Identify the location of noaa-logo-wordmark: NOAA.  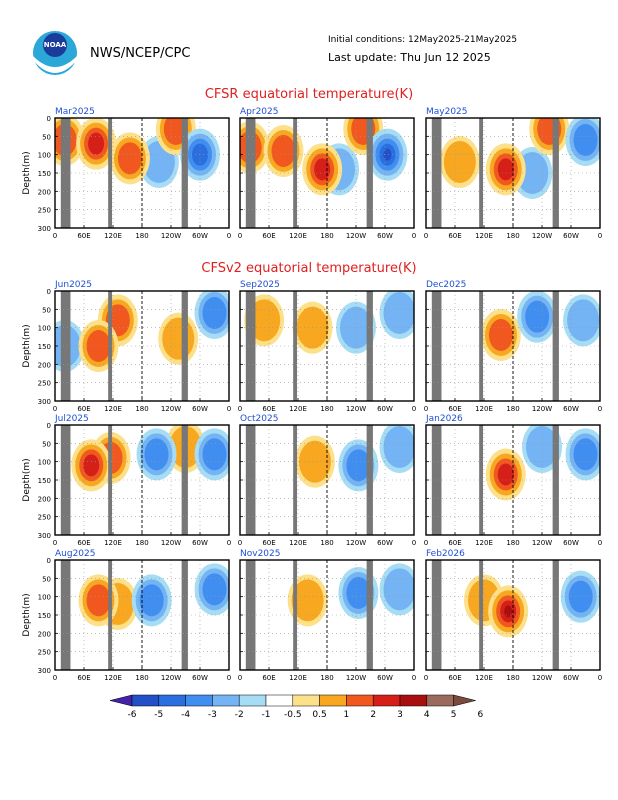
(55, 45).